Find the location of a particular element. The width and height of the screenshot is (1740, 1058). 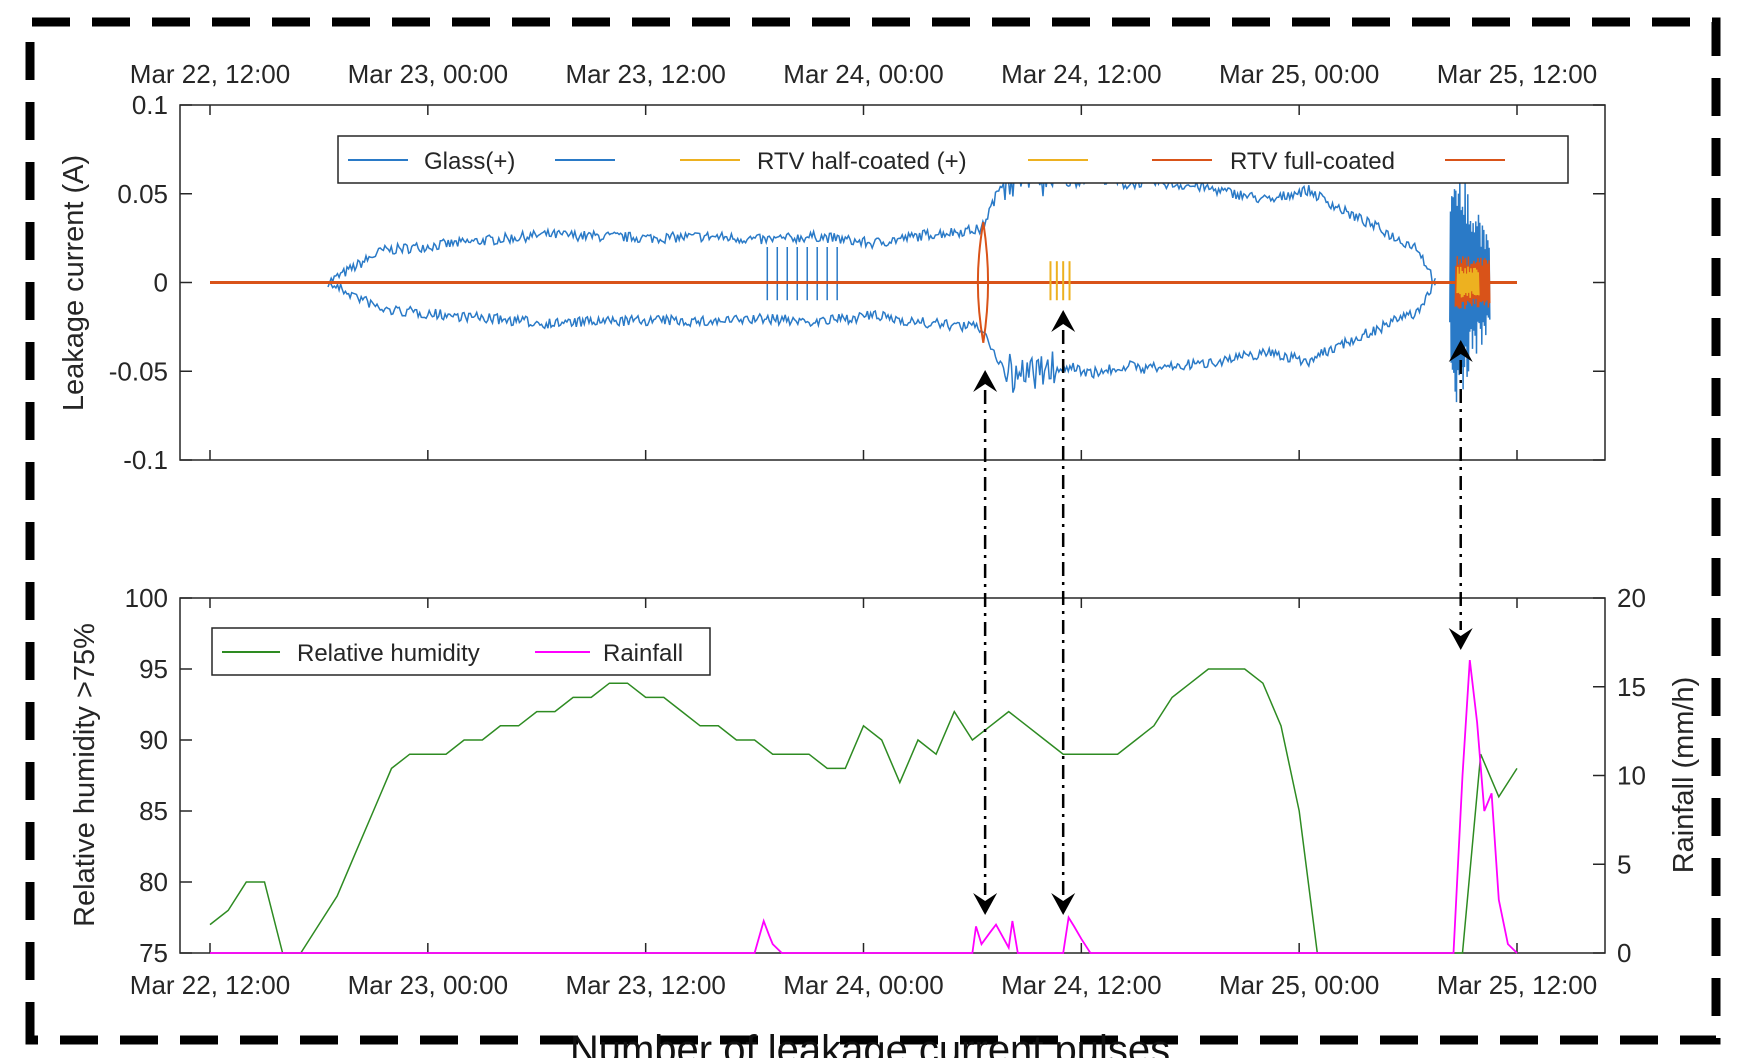

top-x-tick-label: Mar 22, 12:00 is located at coordinates (210, 74).